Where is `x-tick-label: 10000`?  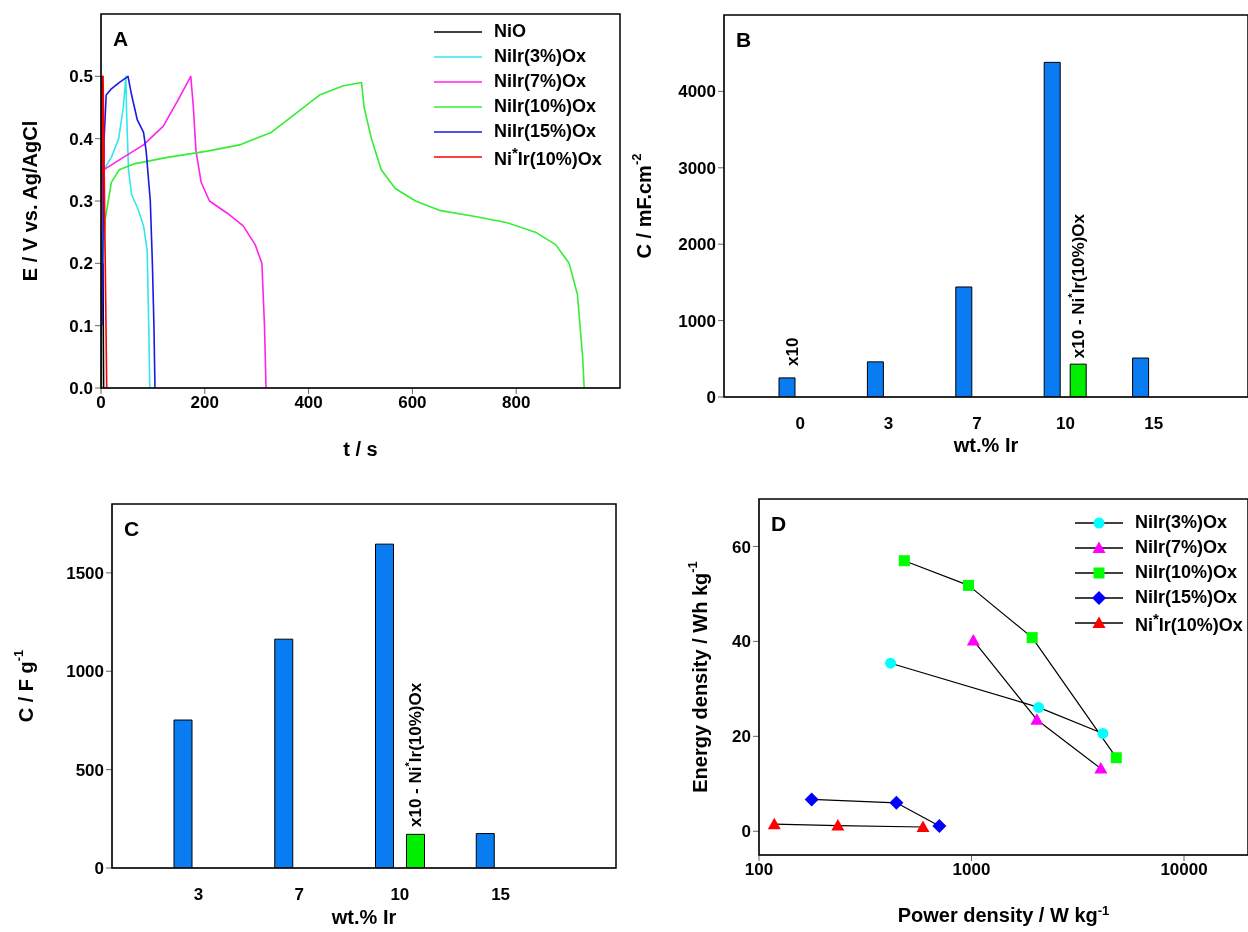 x-tick-label: 10000 is located at coordinates (1184, 870).